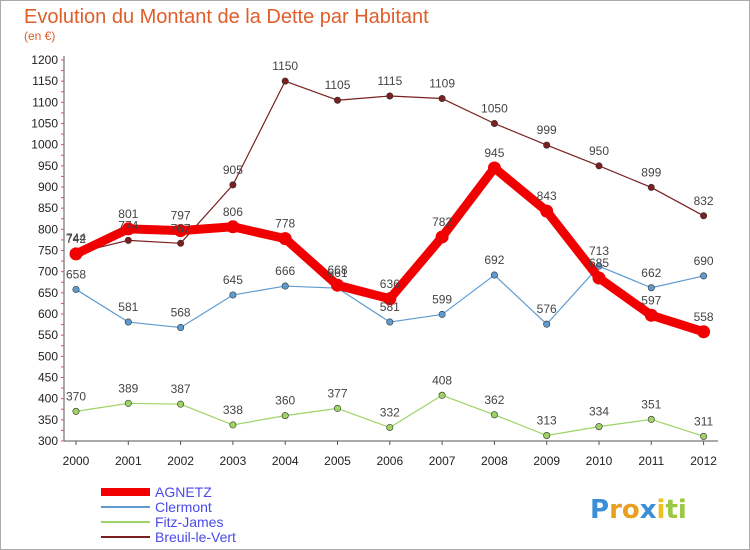 The width and height of the screenshot is (750, 550). Describe the element at coordinates (45, 102) in the screenshot. I see `y-tick-label: 1100` at that location.